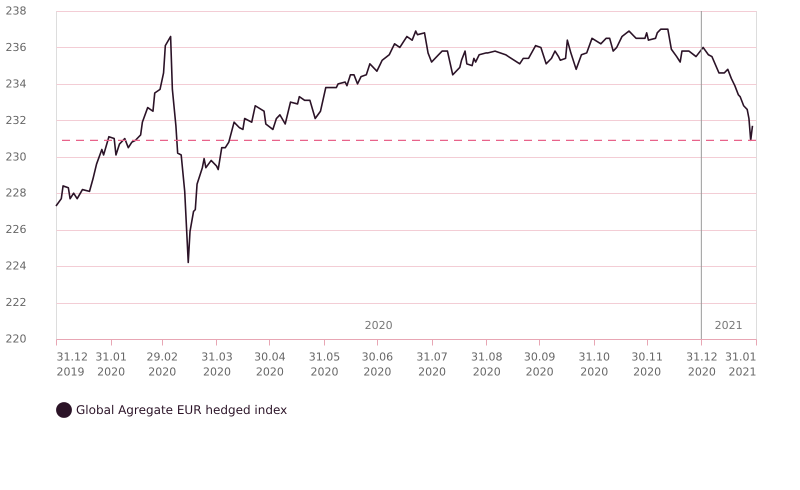 The image size is (800, 490). What do you see at coordinates (16, 47) in the screenshot?
I see `y-tick-label: 236` at bounding box center [16, 47].